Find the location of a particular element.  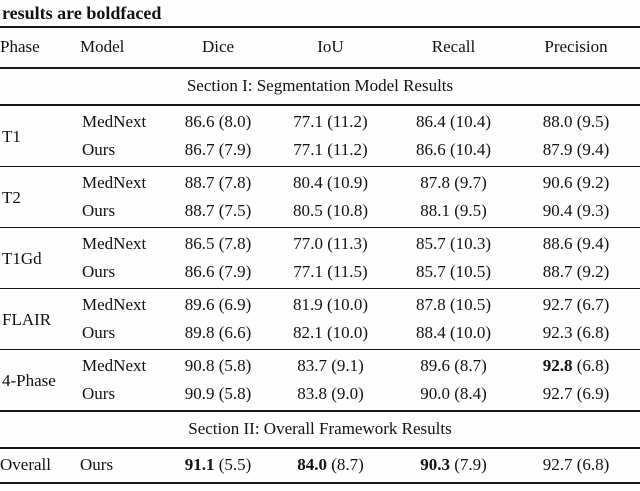

metric-cell: 86.6 (10.4) is located at coordinates (453, 151).